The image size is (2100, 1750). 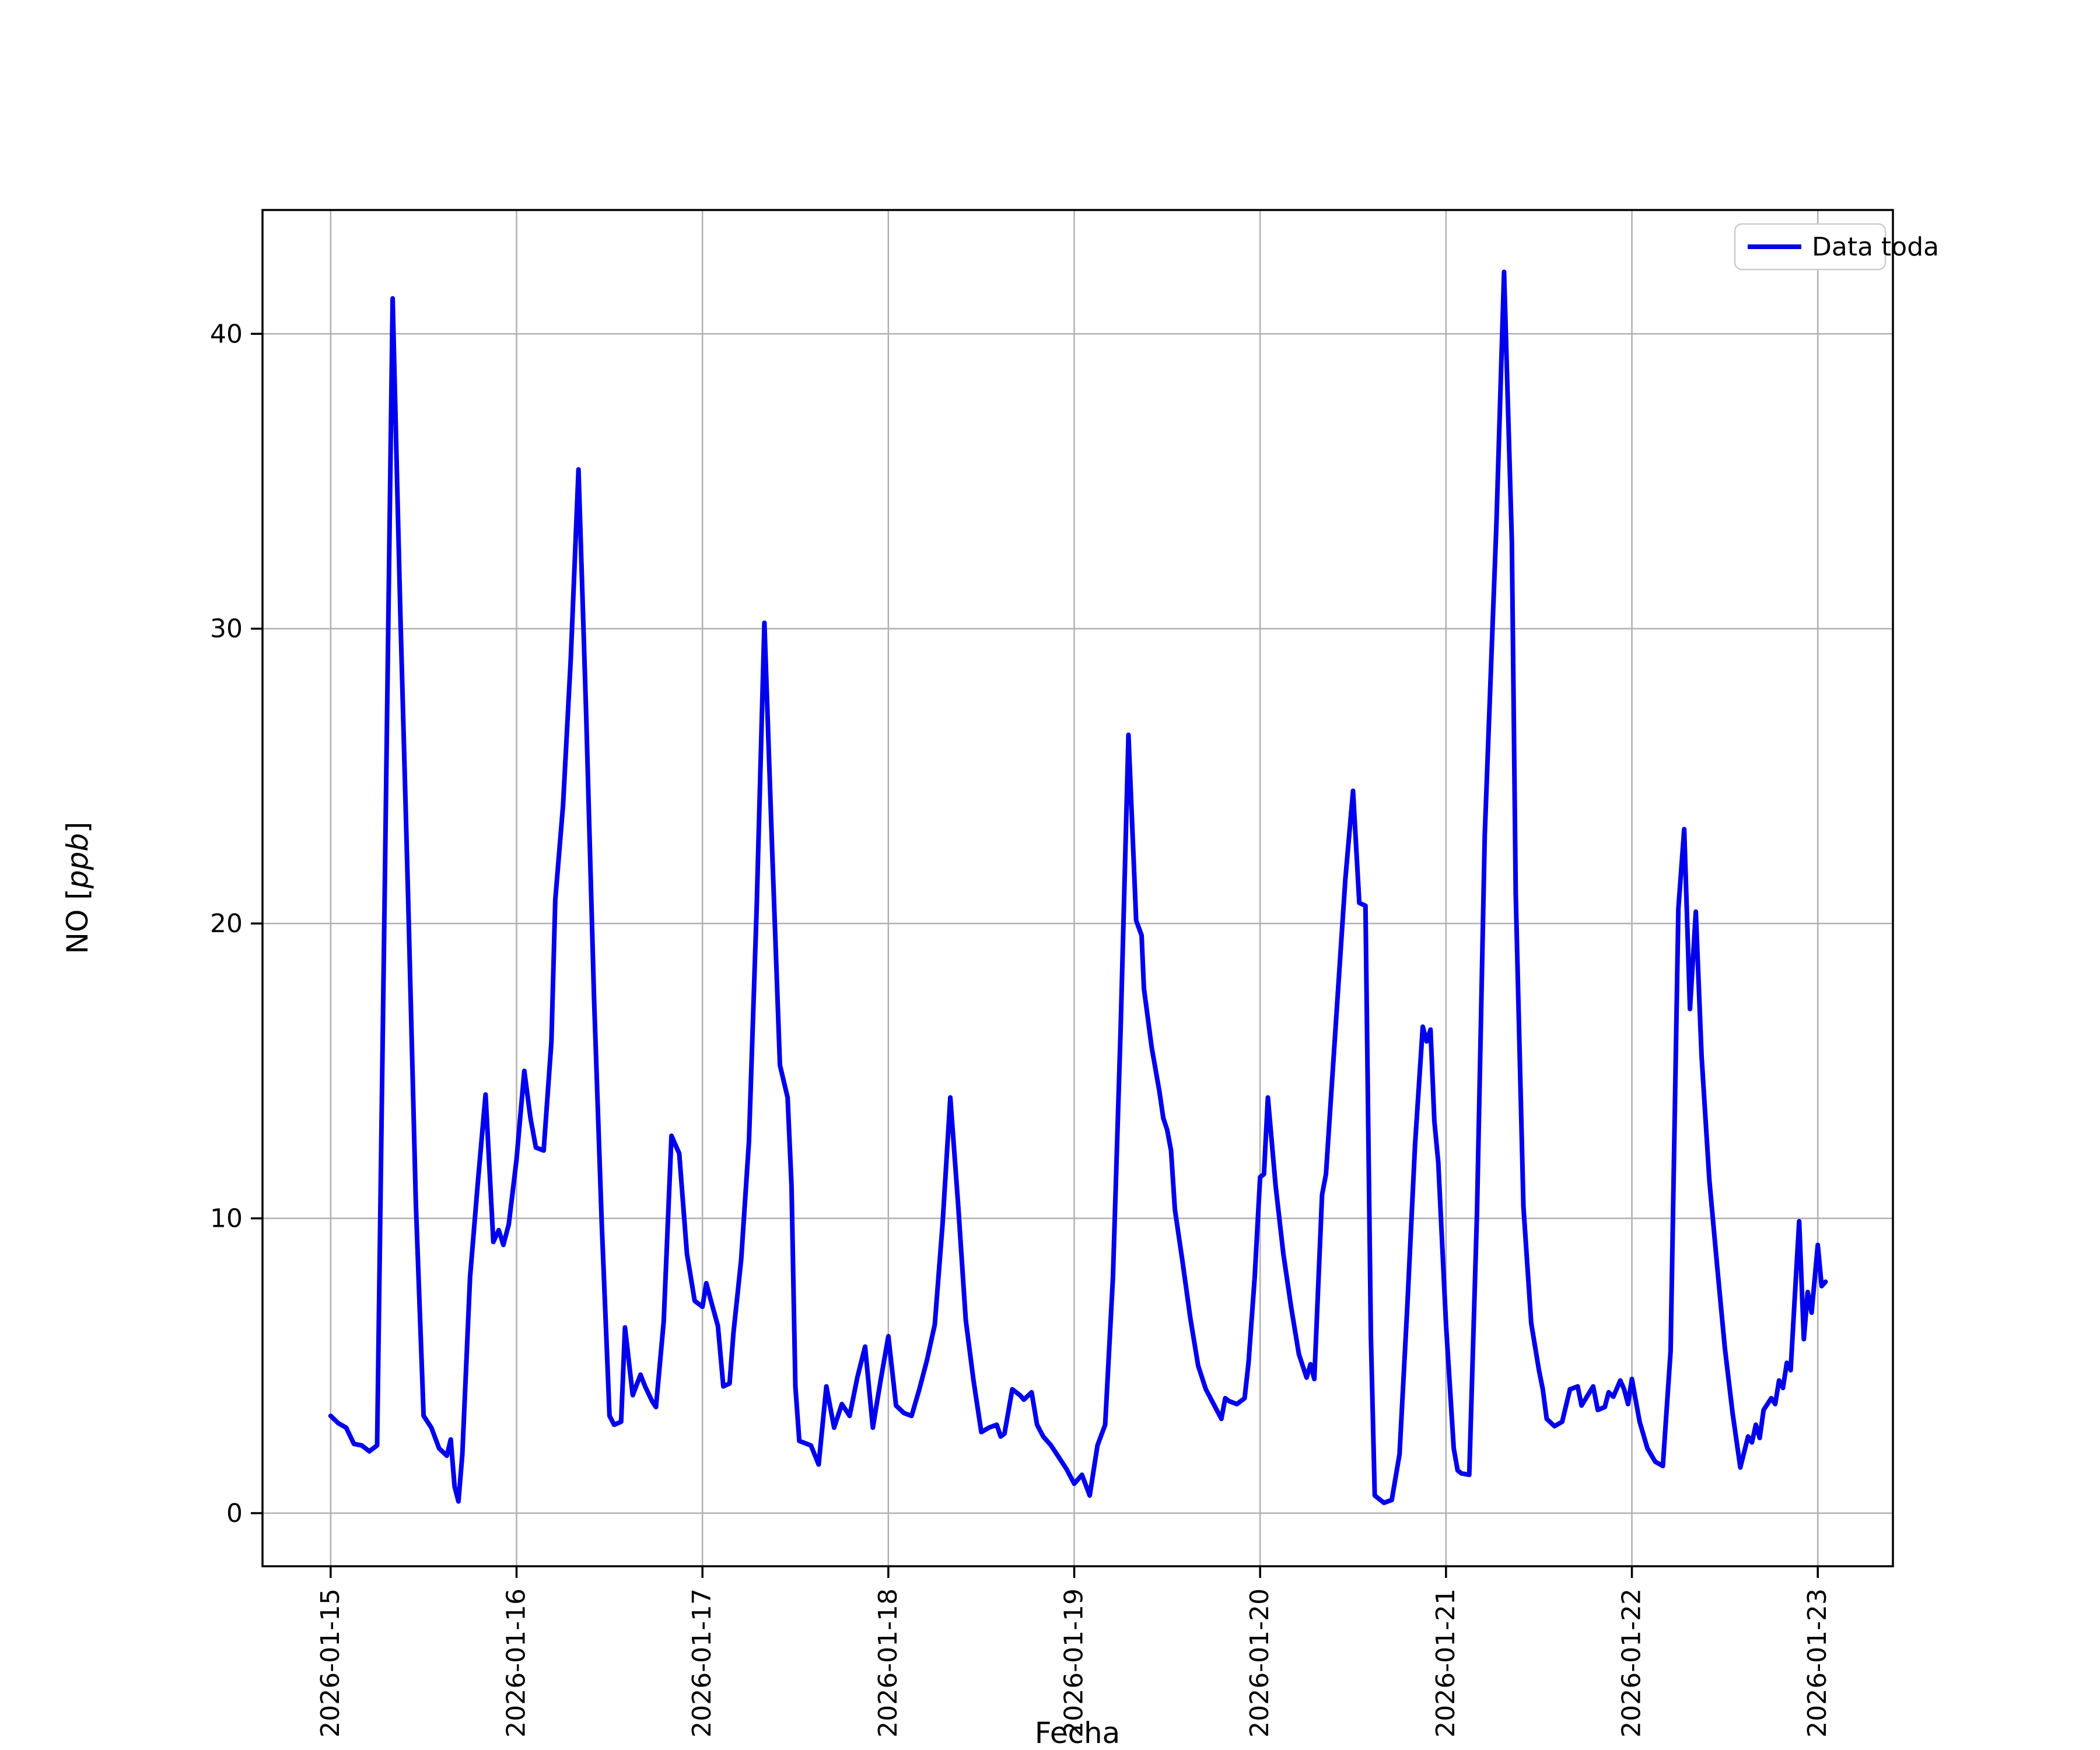 I want to click on y-tick-label: 0, so click(x=235, y=1513).